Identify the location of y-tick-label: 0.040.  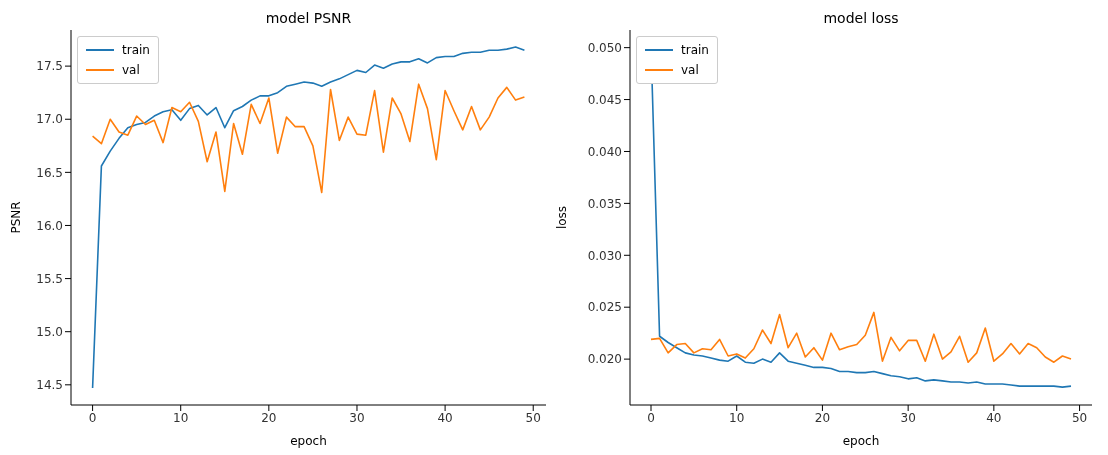
(604, 151).